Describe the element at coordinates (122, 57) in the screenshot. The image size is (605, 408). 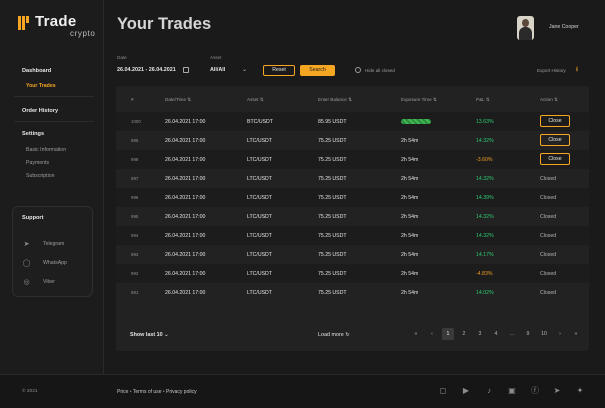
I see `date-filter-label: Date` at that location.